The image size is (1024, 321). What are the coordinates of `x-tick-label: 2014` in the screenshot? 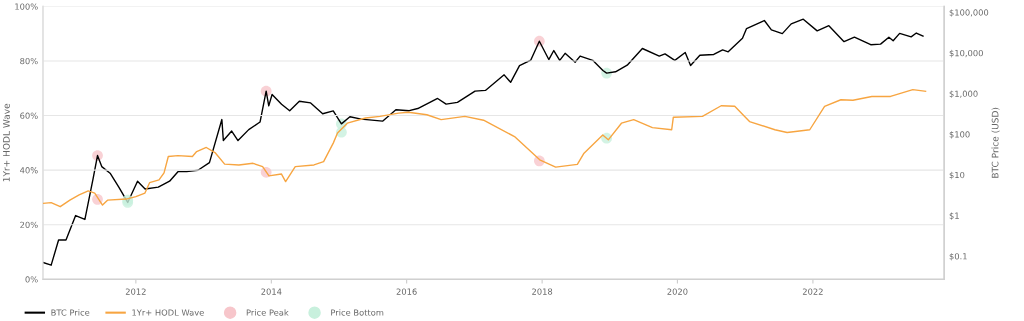 It's located at (271, 291).